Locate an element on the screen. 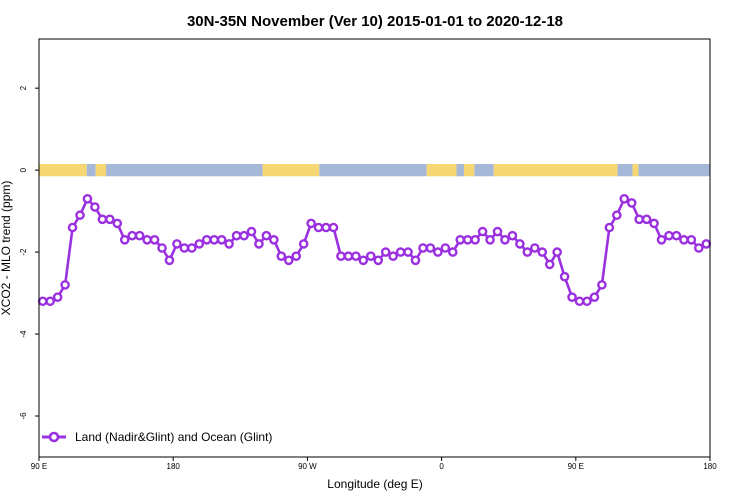 This screenshot has height=500, width=750. y-tick-label: -2 is located at coordinates (23, 252).